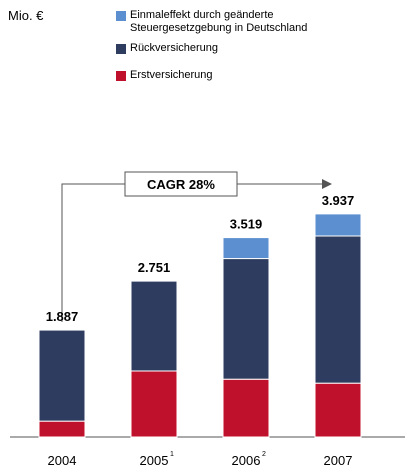 The image size is (415, 473). What do you see at coordinates (154, 267) in the screenshot?
I see `total-label: 2.751` at bounding box center [154, 267].